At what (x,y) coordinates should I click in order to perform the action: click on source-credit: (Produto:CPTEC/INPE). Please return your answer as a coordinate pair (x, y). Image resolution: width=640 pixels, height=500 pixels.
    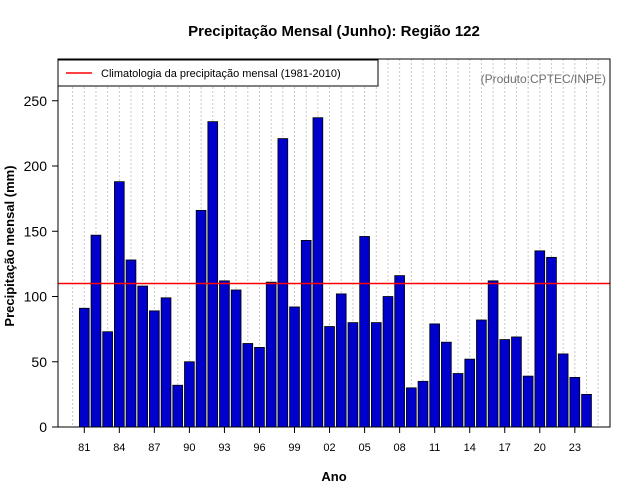
    Looking at the image, I should click on (543, 79).